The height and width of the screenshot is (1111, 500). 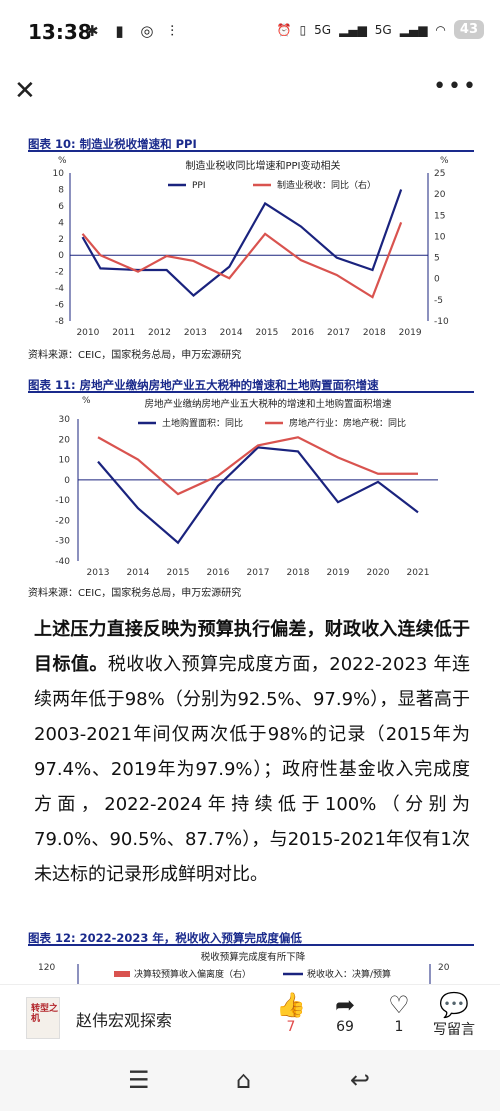 What do you see at coordinates (165, 938) in the screenshot?
I see `figure-12-title: 图表 12: 2022-2023 年，税收收入预算完成度偏低` at bounding box center [165, 938].